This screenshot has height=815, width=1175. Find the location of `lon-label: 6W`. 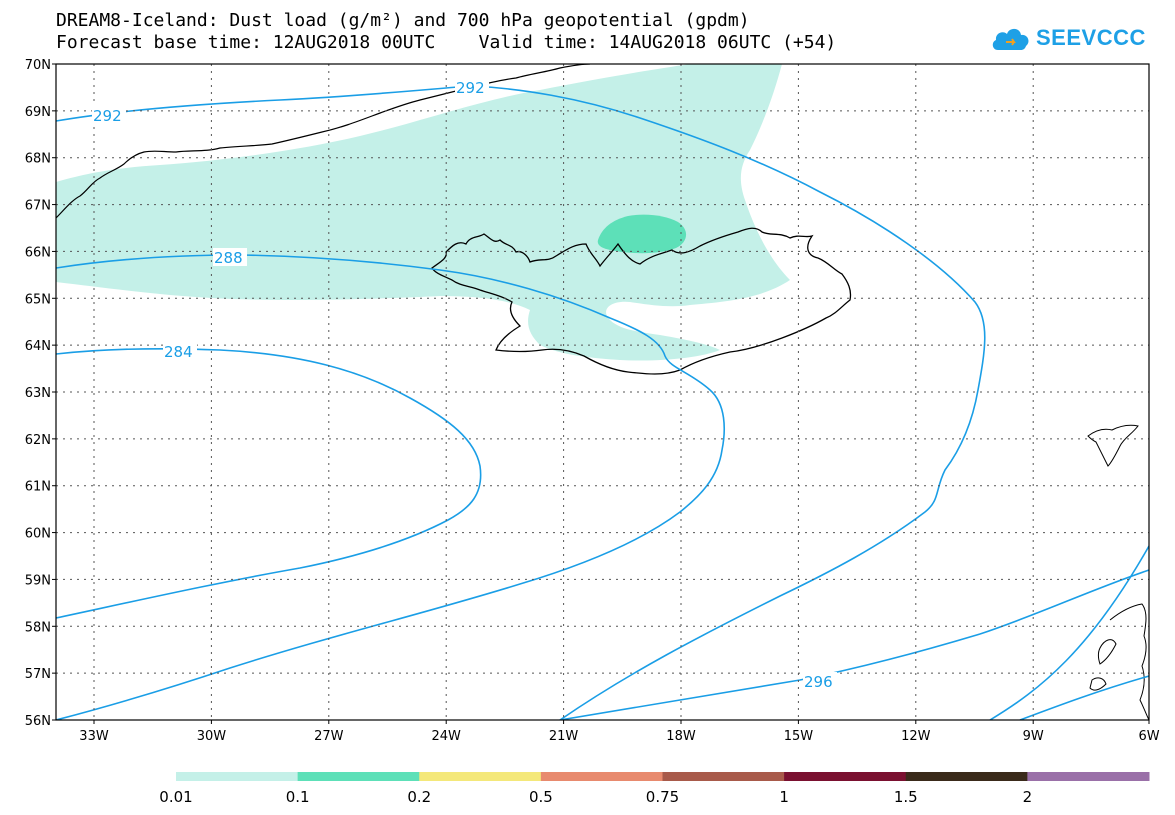

lon-label: 6W is located at coordinates (1148, 736).